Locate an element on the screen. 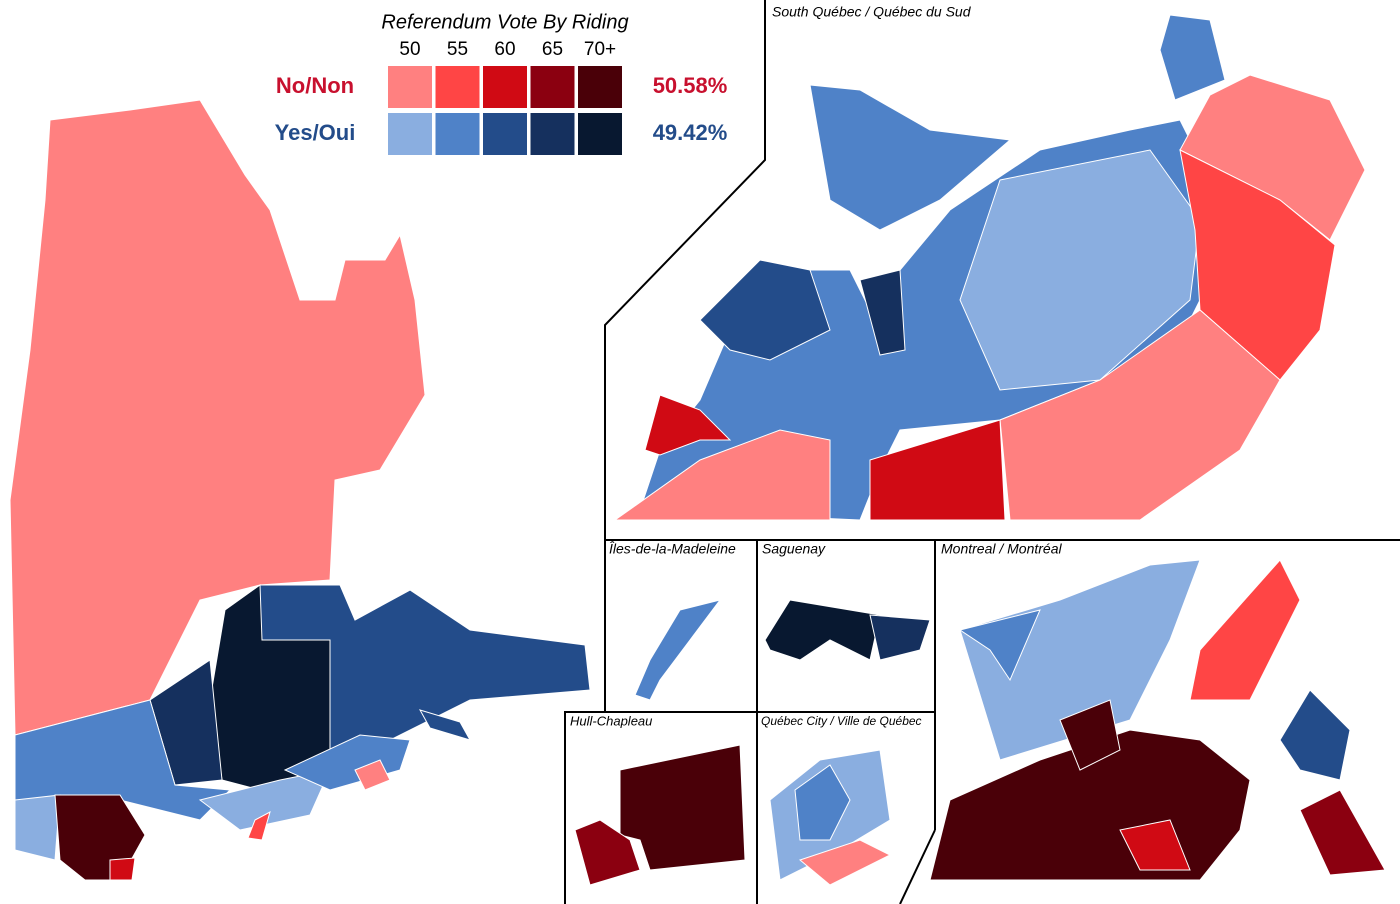 The height and width of the screenshot is (904, 1400). inset-label: Québec City / Ville de Québec is located at coordinates (841, 721).